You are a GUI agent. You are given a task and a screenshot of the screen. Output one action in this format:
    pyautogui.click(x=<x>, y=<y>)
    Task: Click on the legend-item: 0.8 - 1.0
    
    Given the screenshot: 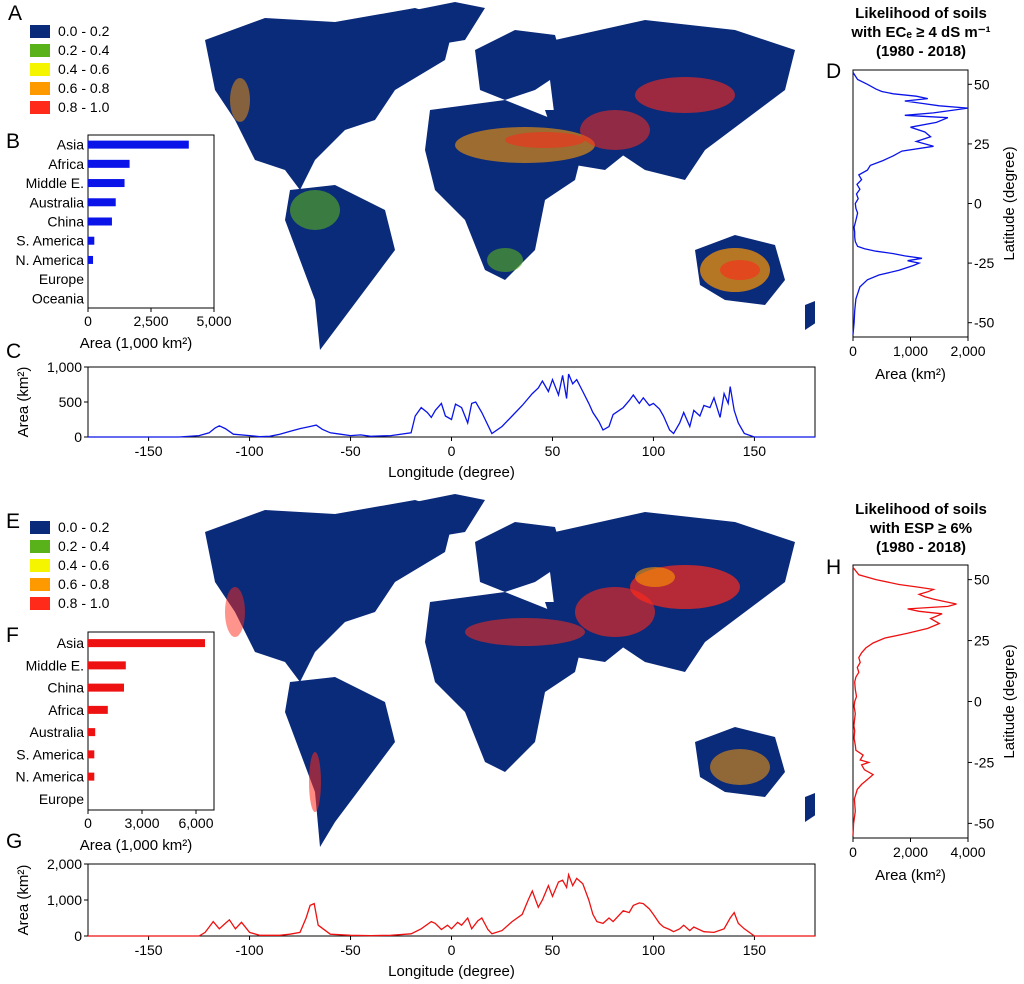 What is the action you would take?
    pyautogui.click(x=69, y=107)
    